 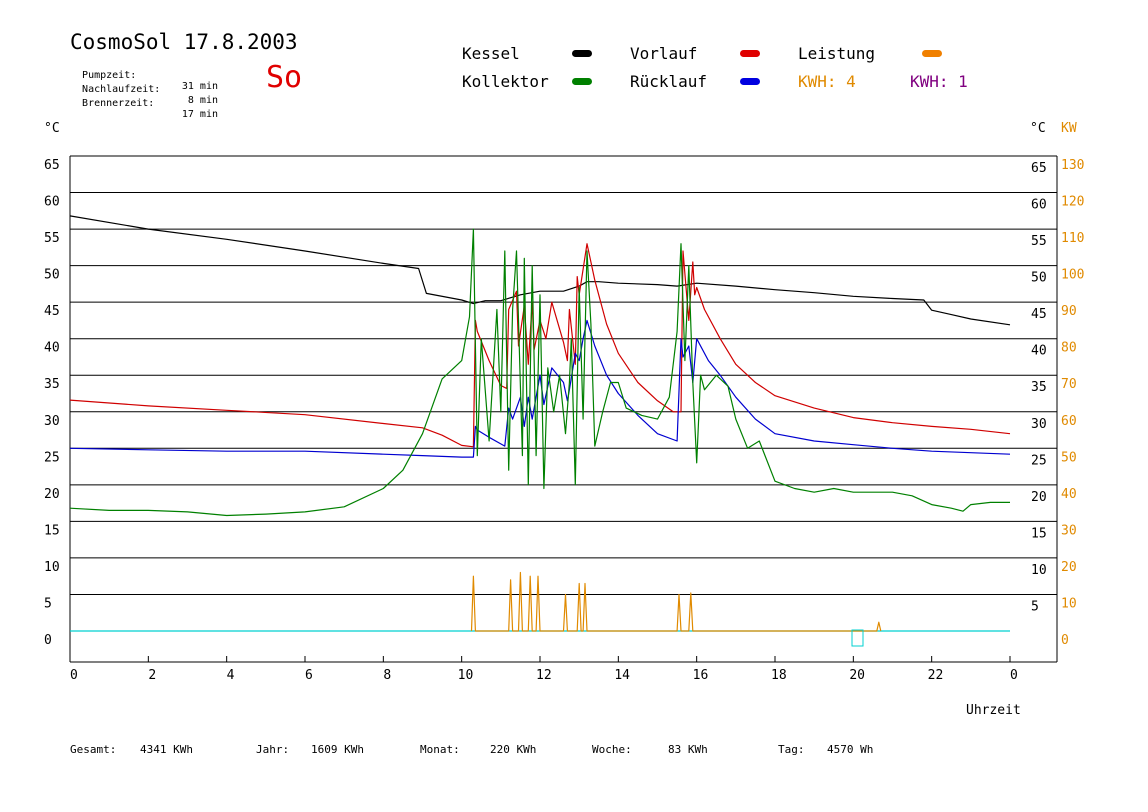 I want to click on legend-kollektor-swatch, so click(x=582, y=81).